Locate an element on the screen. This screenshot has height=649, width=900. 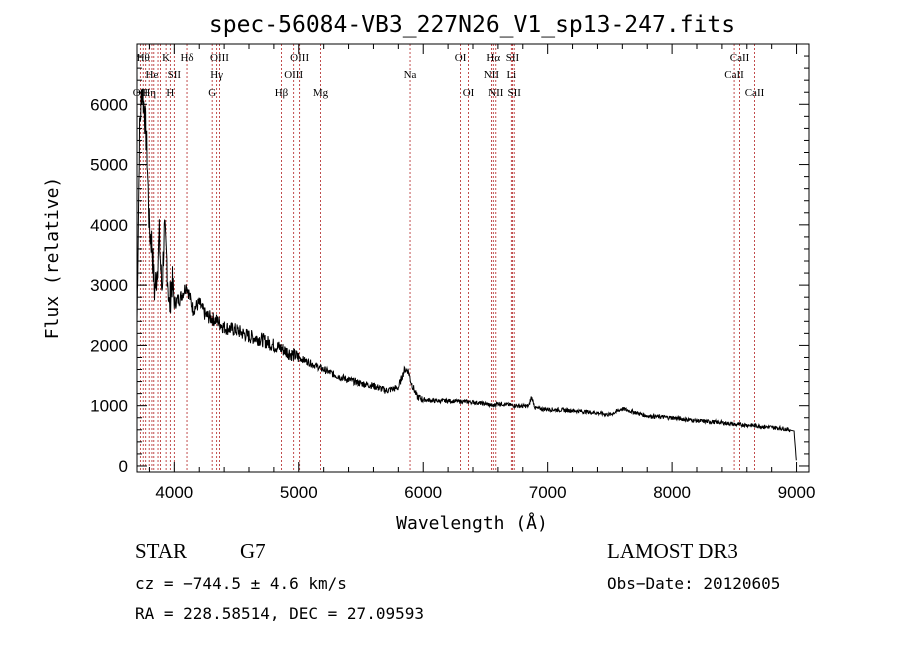
x-axis-label: Wavelength (Å) is located at coordinates (472, 523).